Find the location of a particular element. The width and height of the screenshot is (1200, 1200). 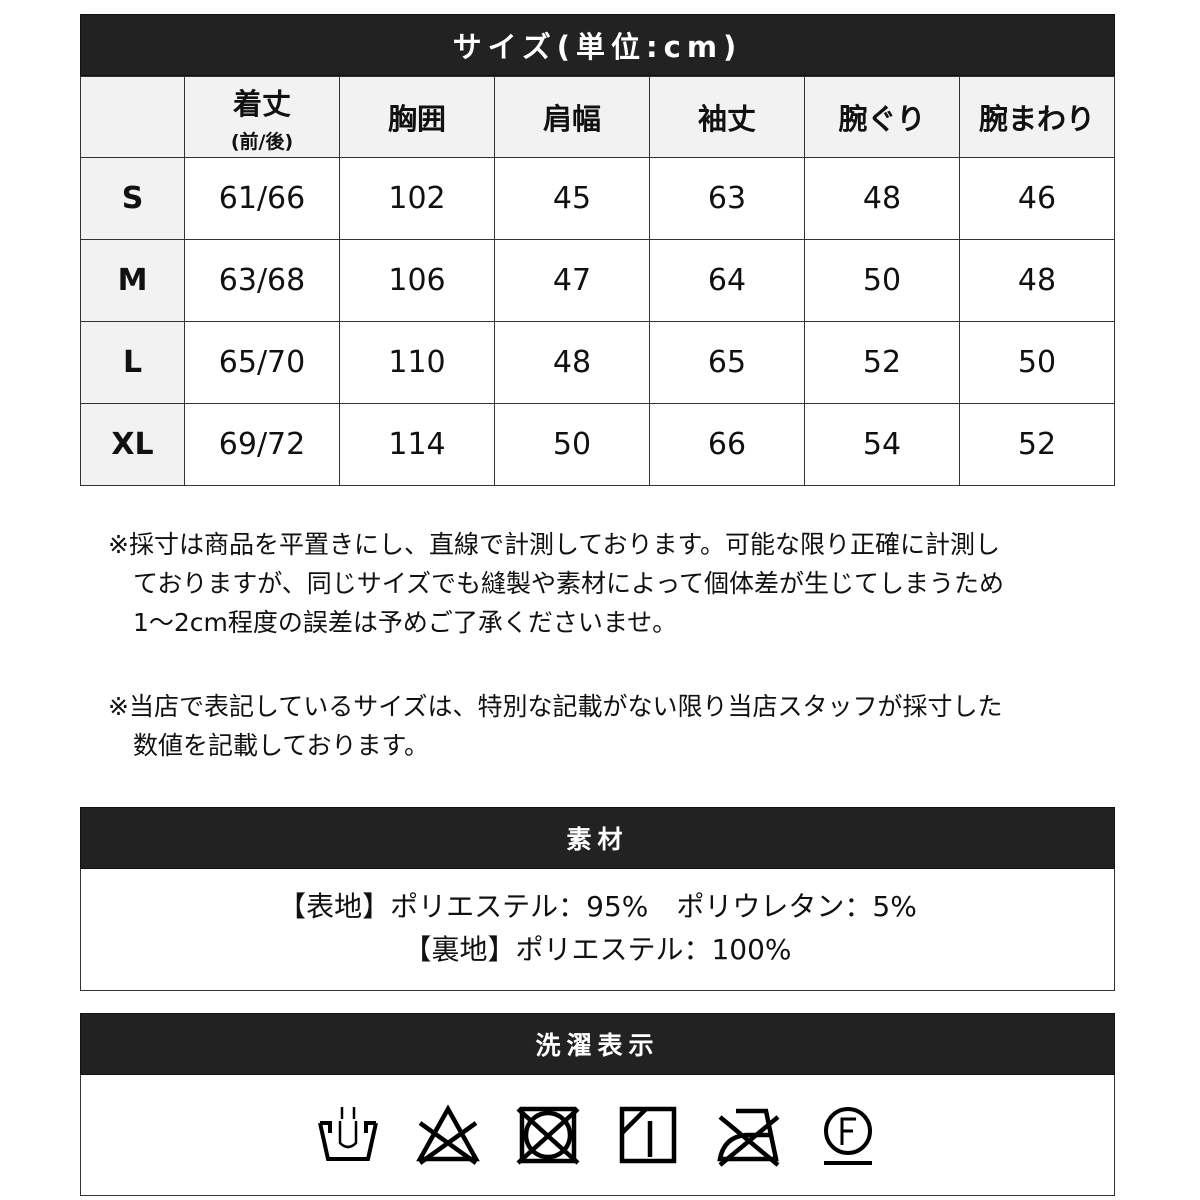

table-cell: 69/72 is located at coordinates (262, 444).